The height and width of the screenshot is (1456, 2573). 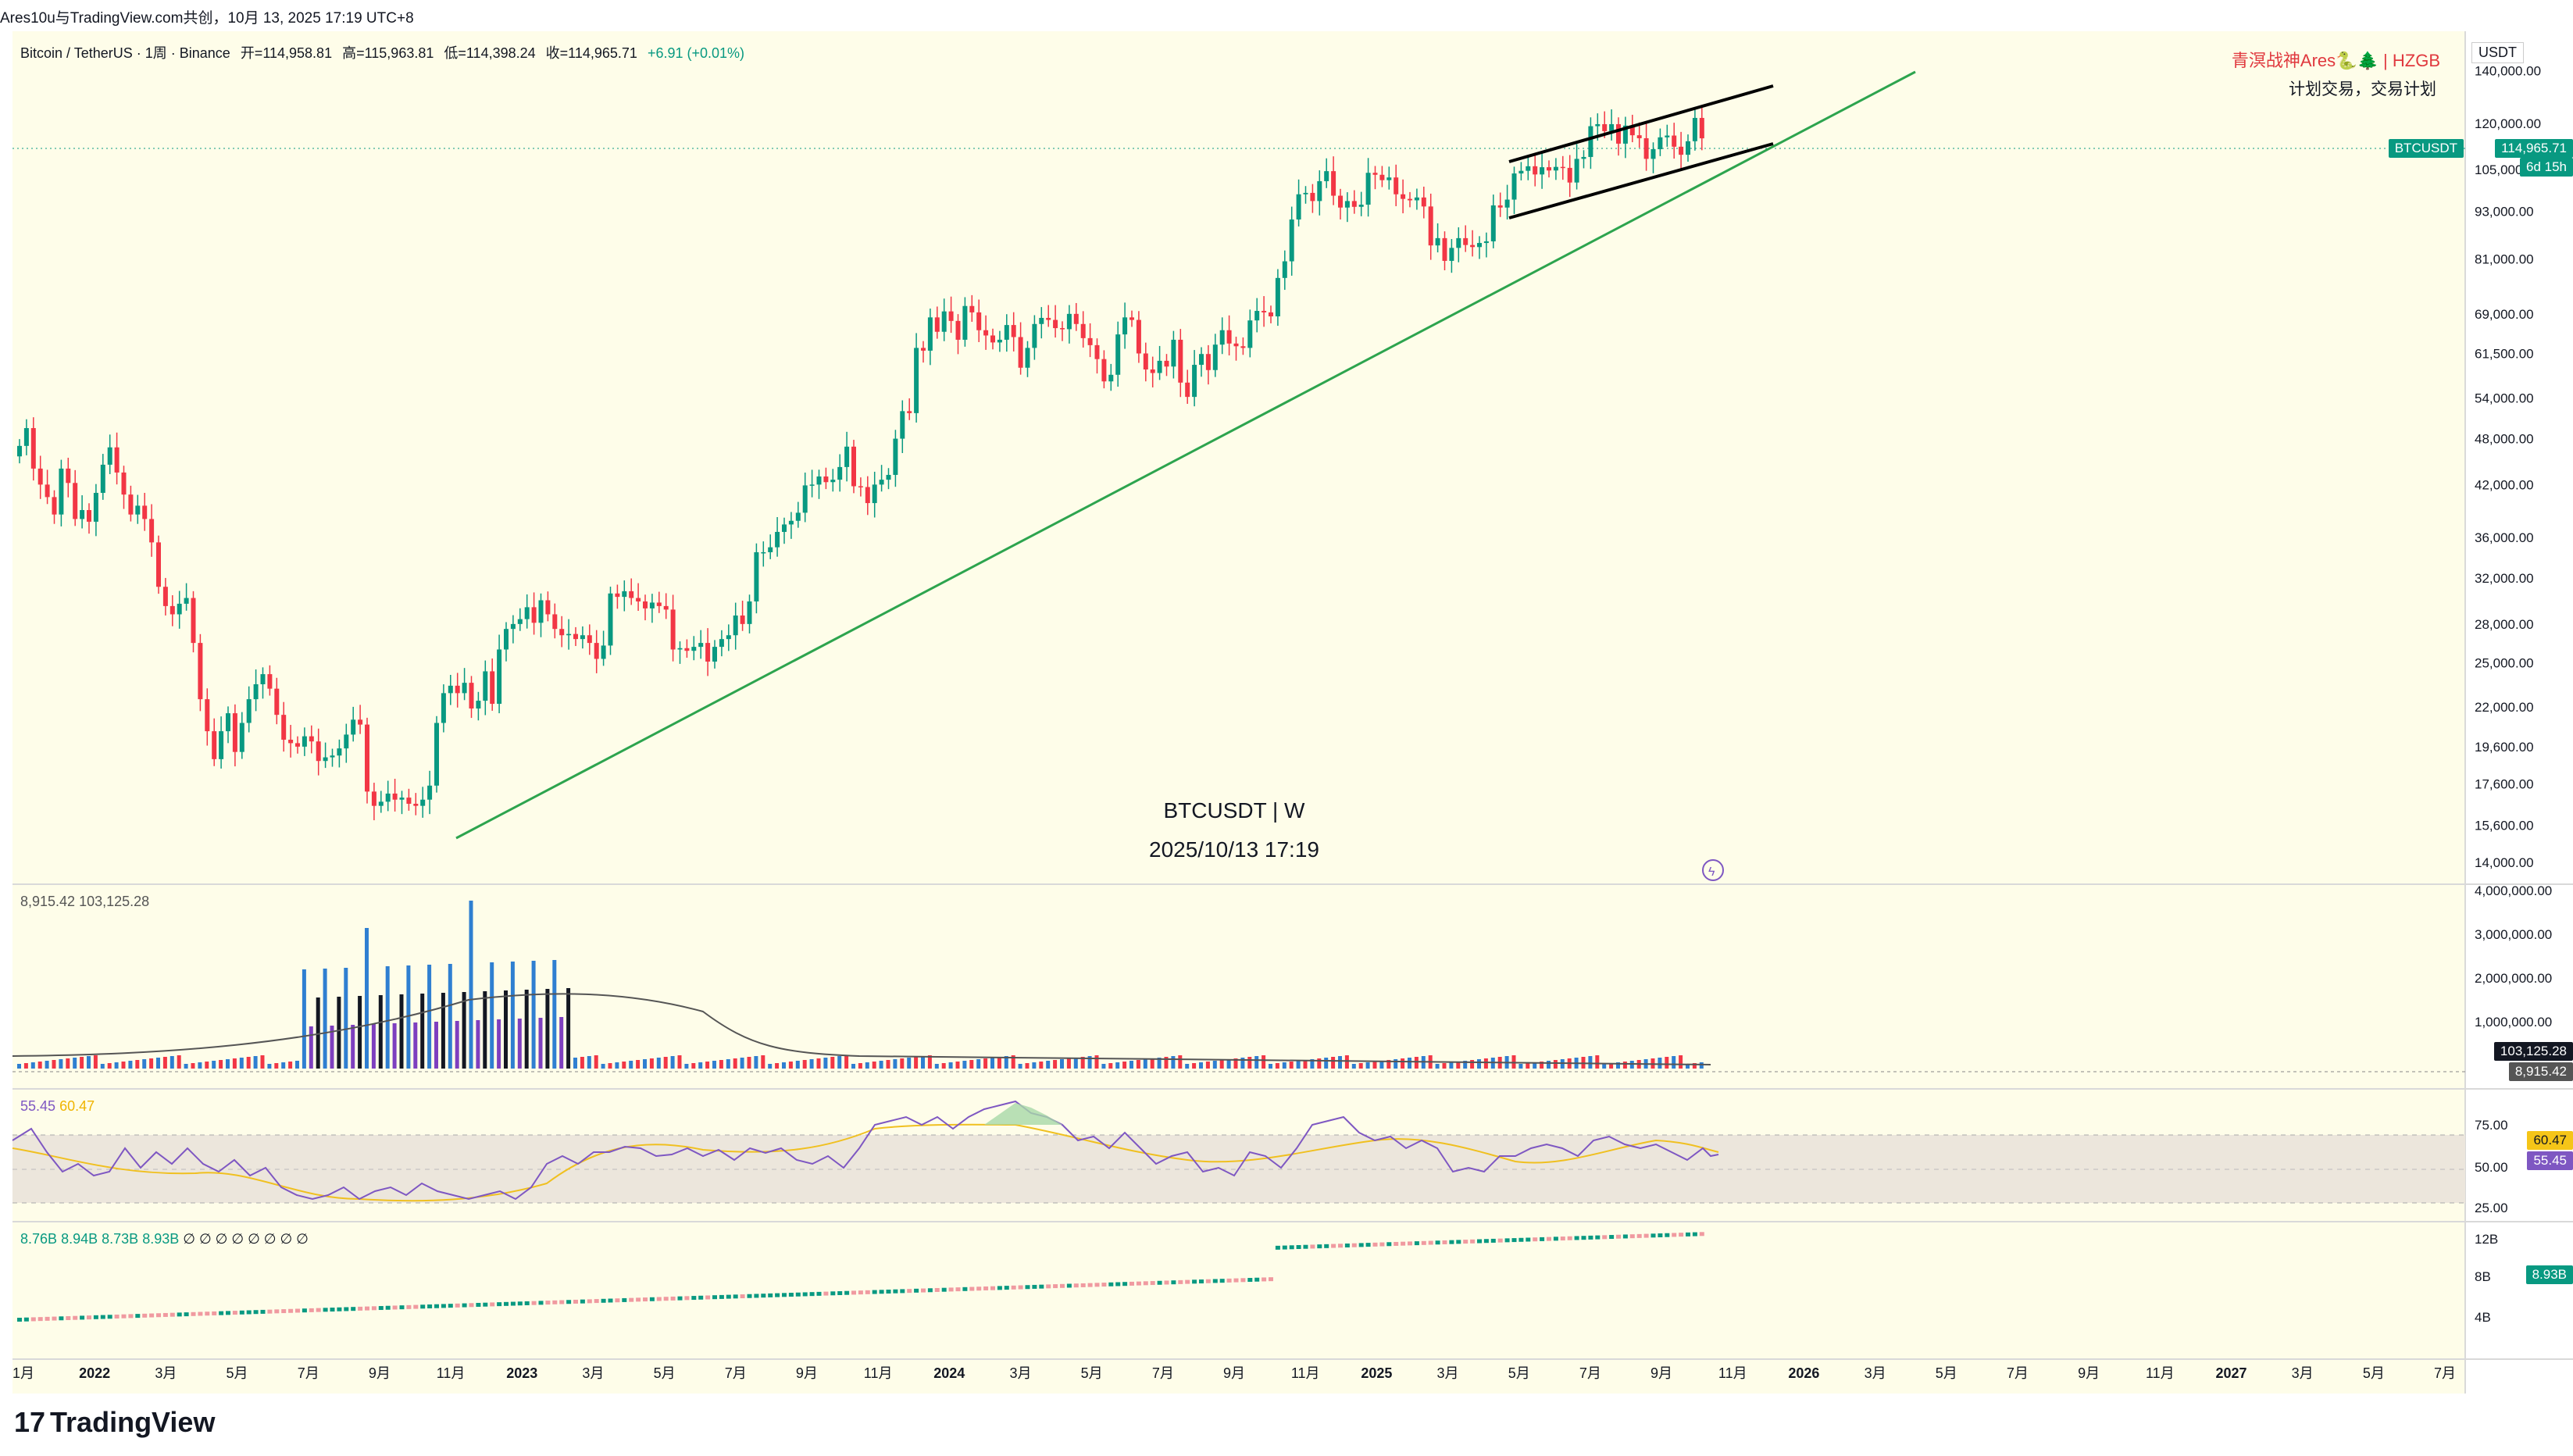 I want to click on legend-symbol: Bitcoin / TetherUS · 1周 · Binance, so click(x=125, y=53).